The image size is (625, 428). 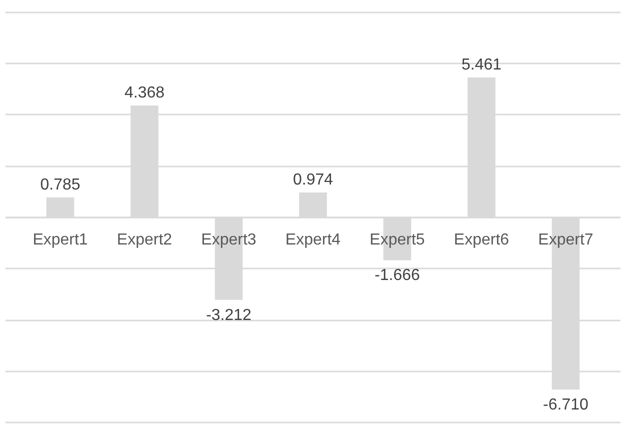 What do you see at coordinates (144, 240) in the screenshot?
I see `x-tick-label: Expert2` at bounding box center [144, 240].